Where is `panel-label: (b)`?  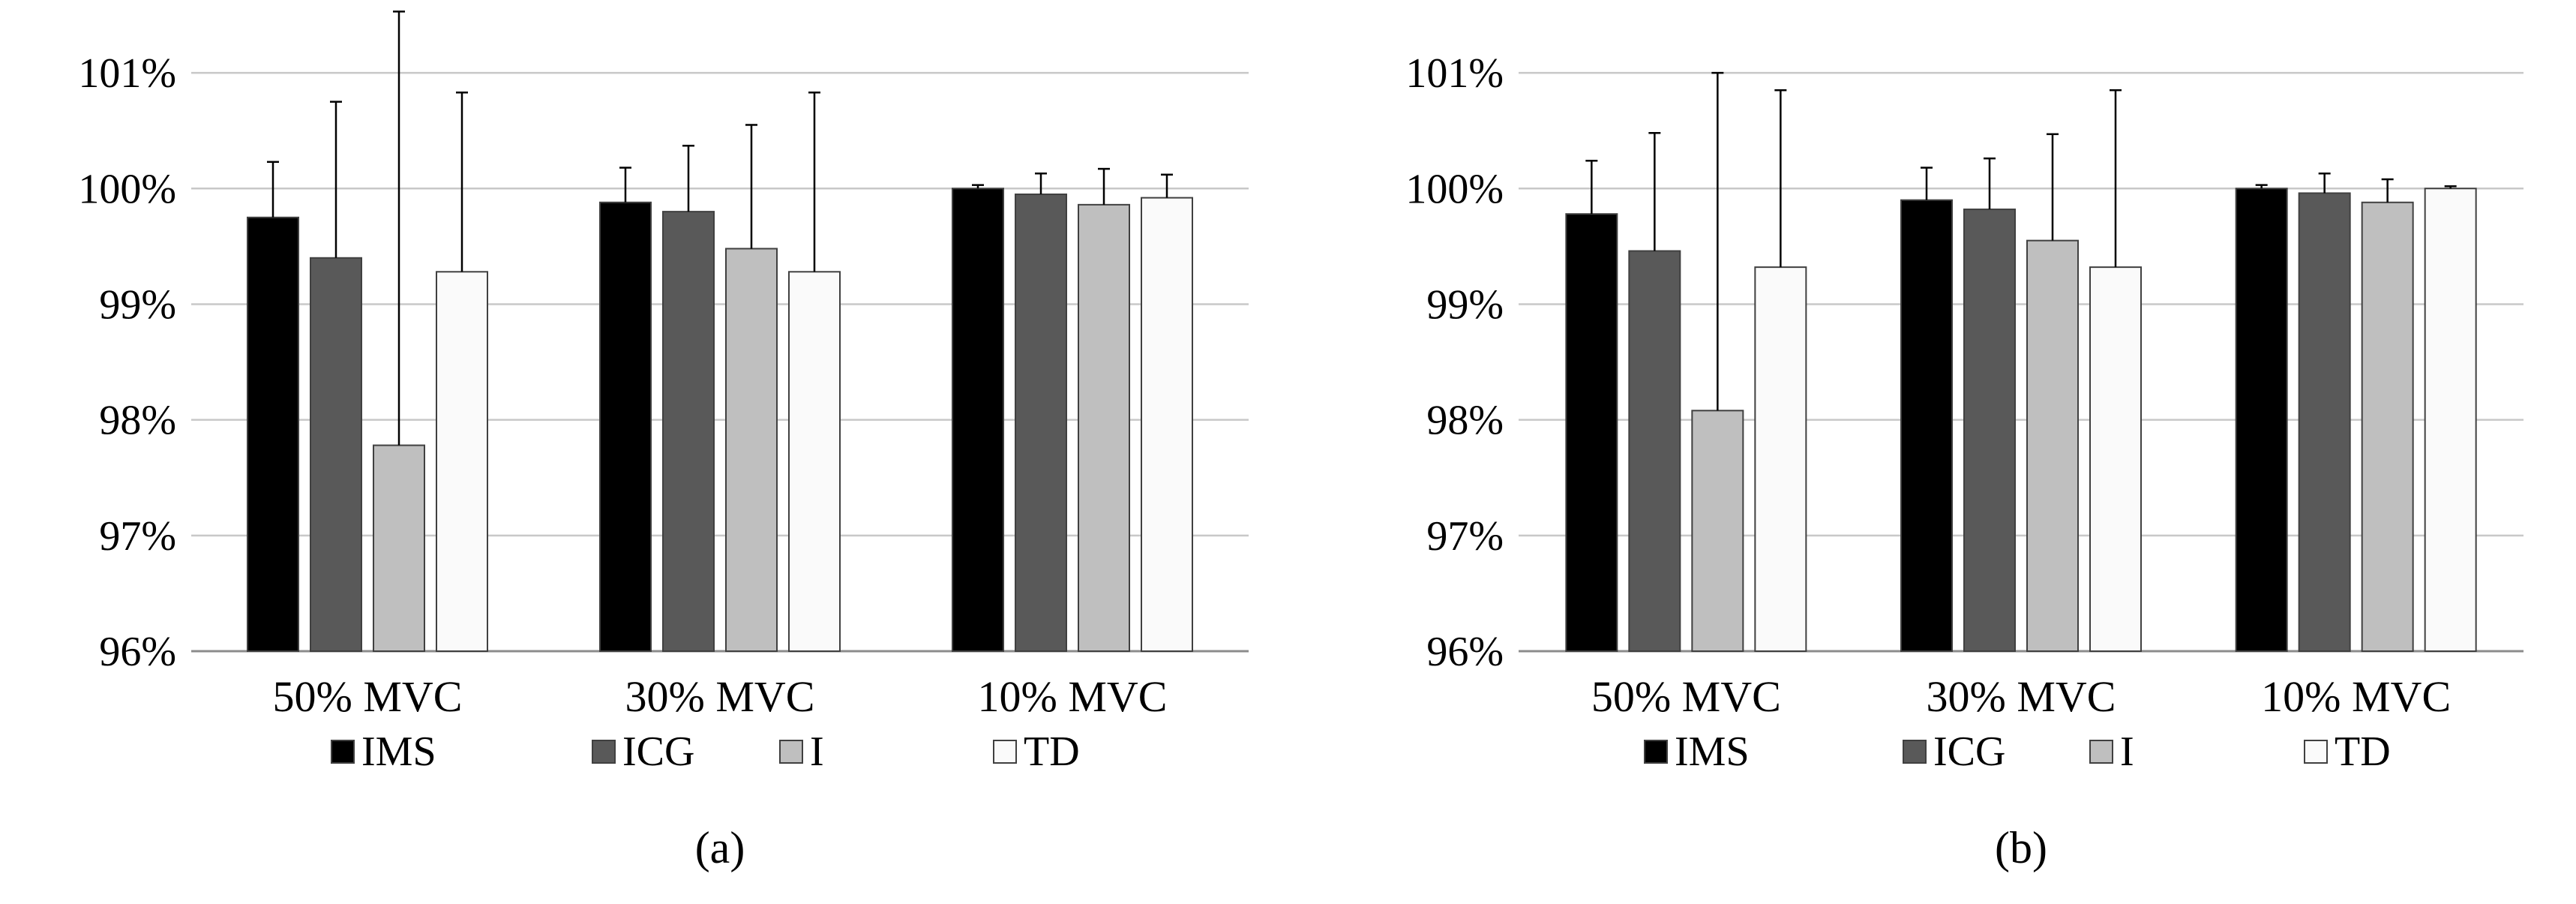
panel-label: (b) is located at coordinates (2021, 847).